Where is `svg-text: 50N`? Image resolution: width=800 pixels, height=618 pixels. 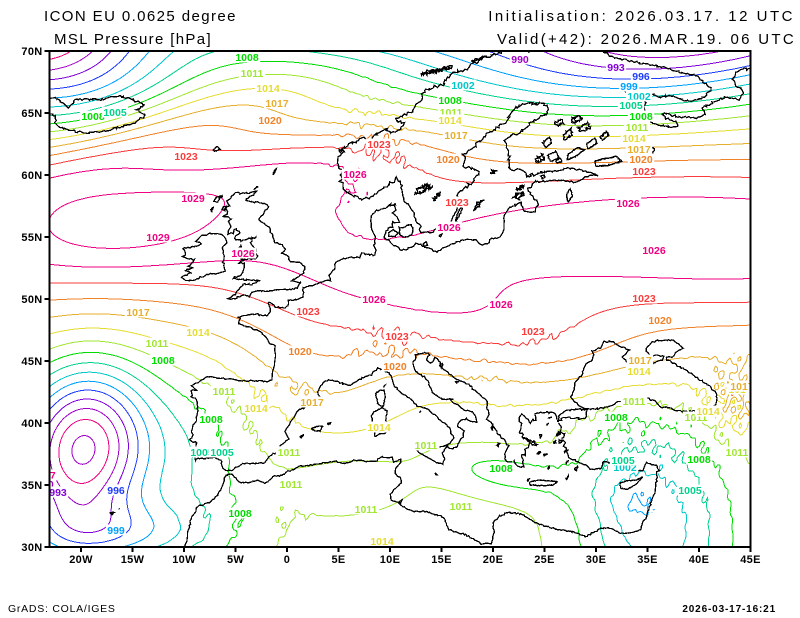 svg-text: 50N is located at coordinates (31, 300).